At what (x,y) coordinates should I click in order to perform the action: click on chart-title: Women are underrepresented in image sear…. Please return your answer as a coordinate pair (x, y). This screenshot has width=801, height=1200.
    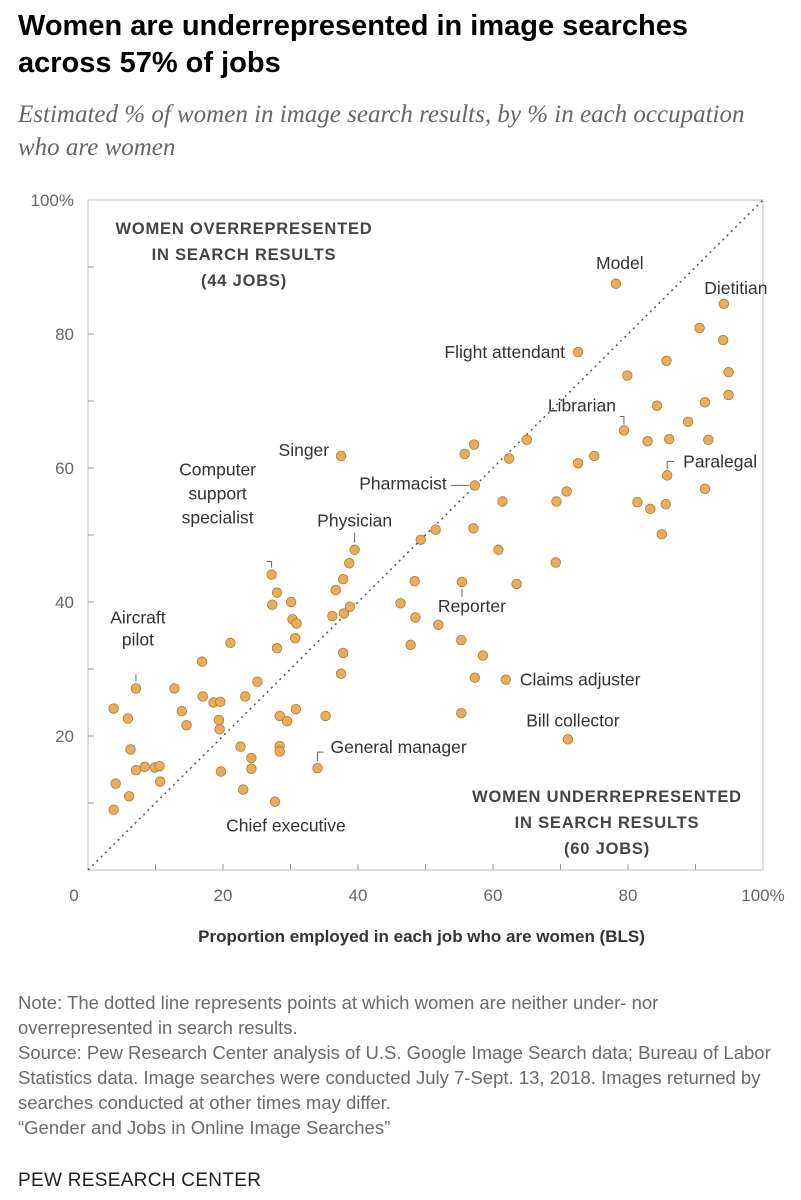
    Looking at the image, I should click on (353, 44).